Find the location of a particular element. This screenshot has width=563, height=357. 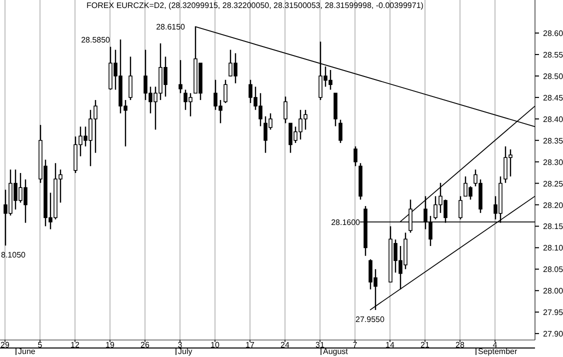

x-tick-label: 14 is located at coordinates (390, 345).